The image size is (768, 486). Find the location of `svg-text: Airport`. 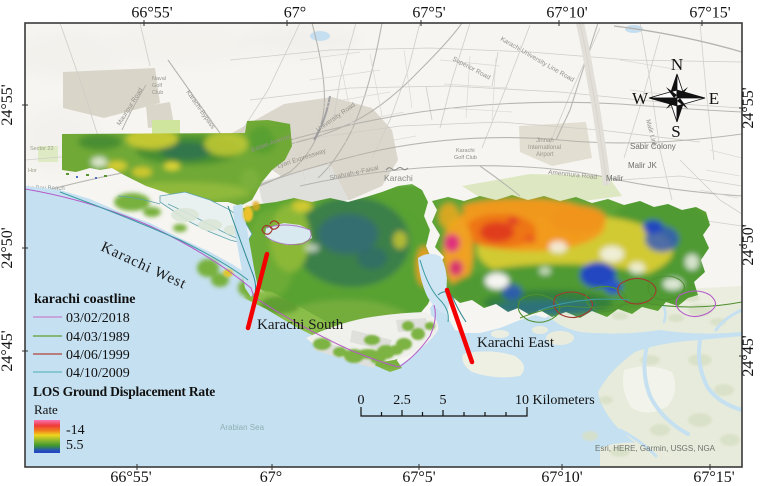

svg-text: Airport is located at coordinates (545, 155).